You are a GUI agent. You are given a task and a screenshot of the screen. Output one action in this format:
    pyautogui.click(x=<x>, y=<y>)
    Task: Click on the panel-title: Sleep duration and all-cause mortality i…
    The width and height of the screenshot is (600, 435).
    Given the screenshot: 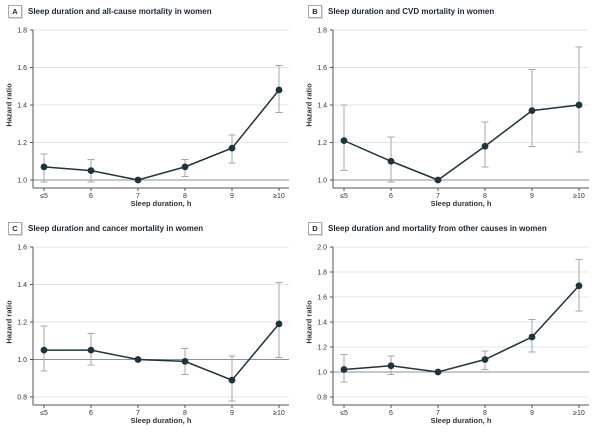 What is the action you would take?
    pyautogui.click(x=120, y=11)
    